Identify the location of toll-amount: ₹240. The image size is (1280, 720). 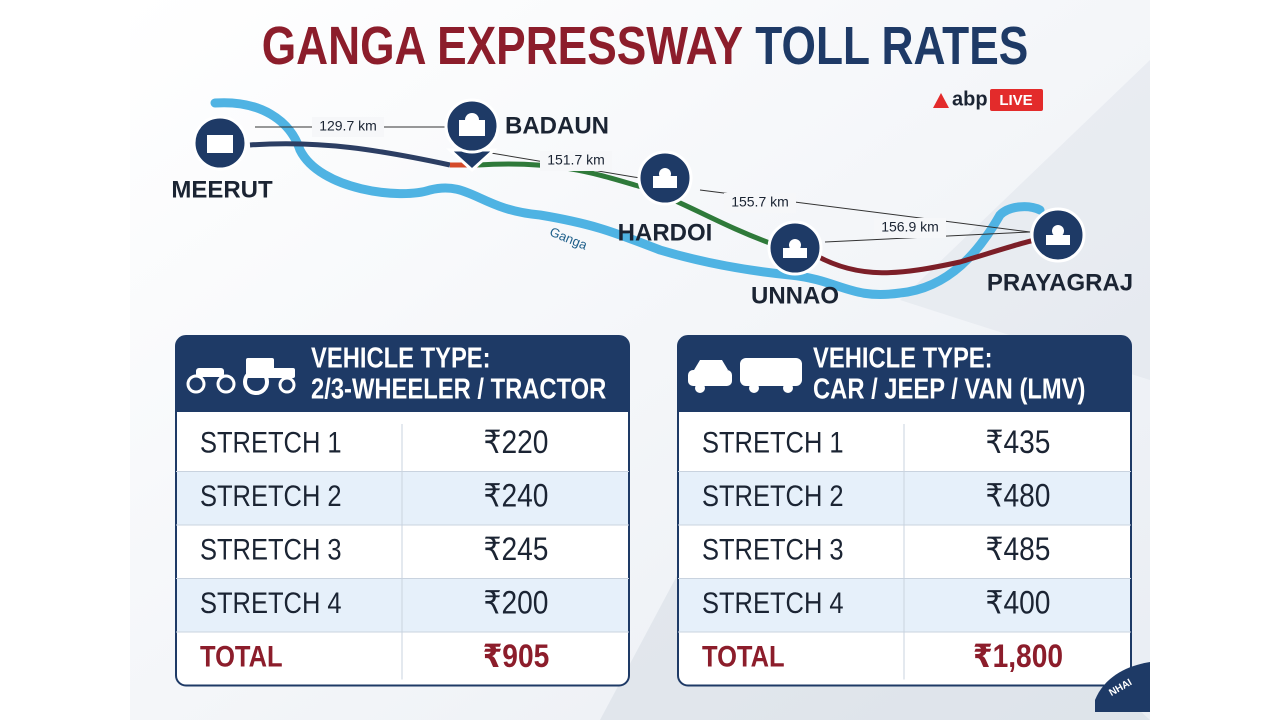
(516, 496).